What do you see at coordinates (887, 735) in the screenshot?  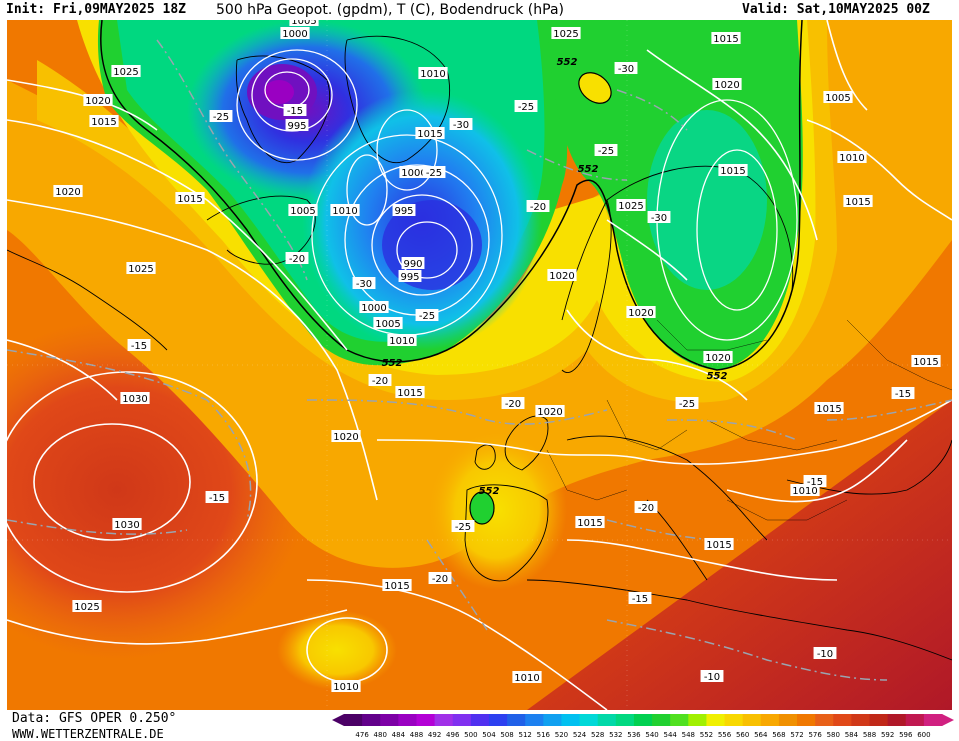 I see `legend-tick: 592` at bounding box center [887, 735].